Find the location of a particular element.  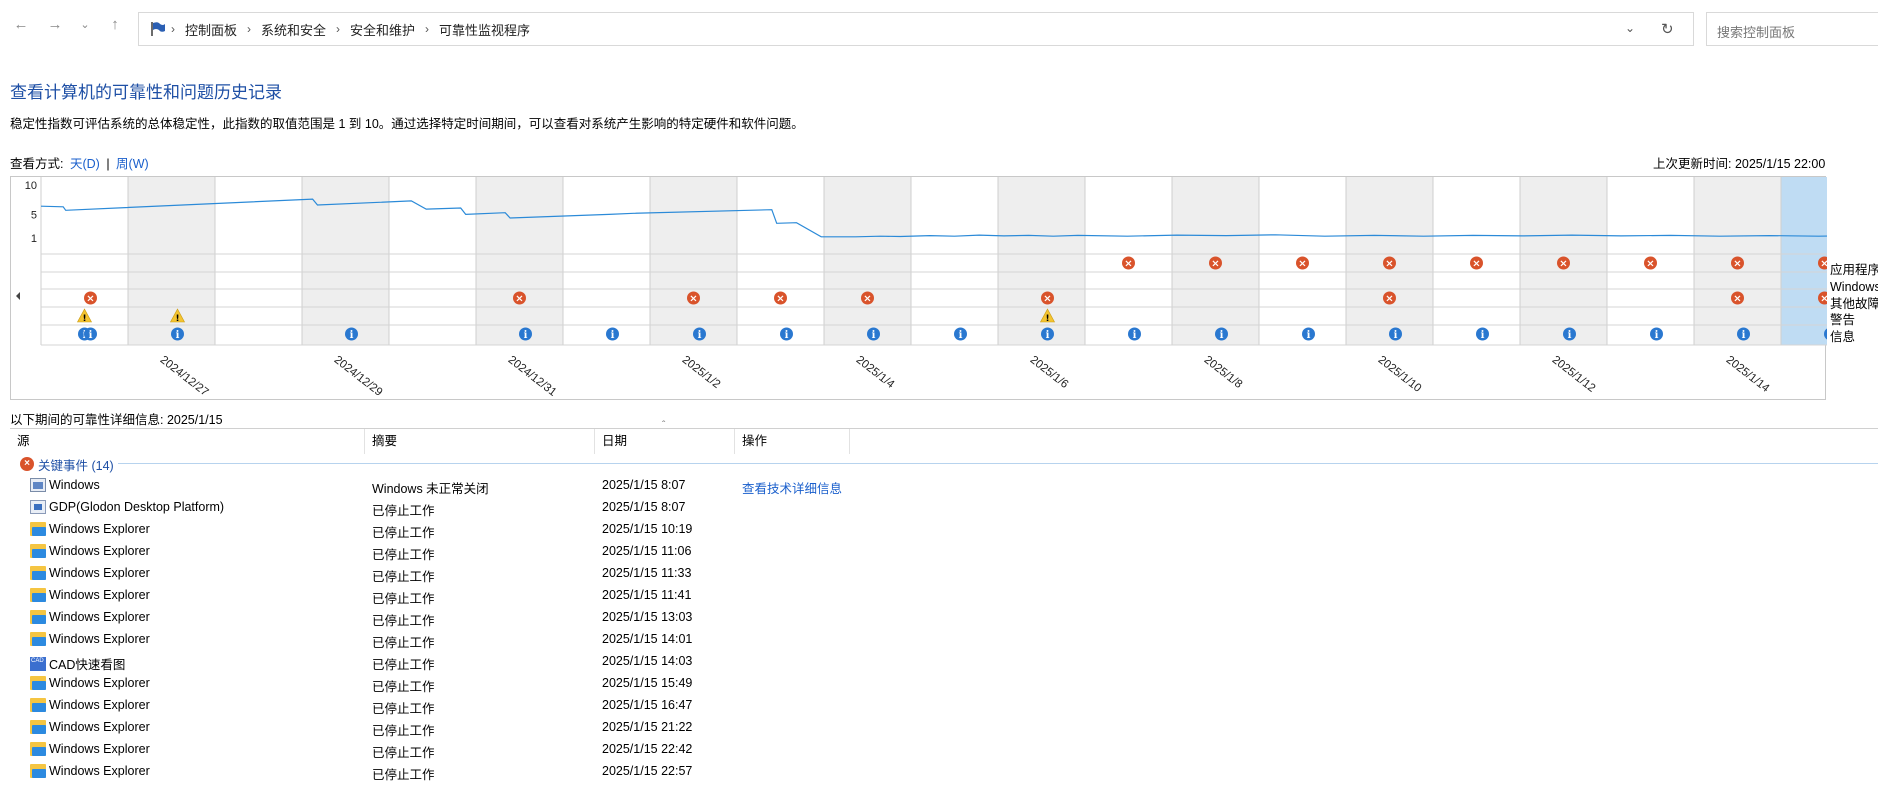

breadcrumb-security-maintenance: 安全和维护 is located at coordinates (383, 30).